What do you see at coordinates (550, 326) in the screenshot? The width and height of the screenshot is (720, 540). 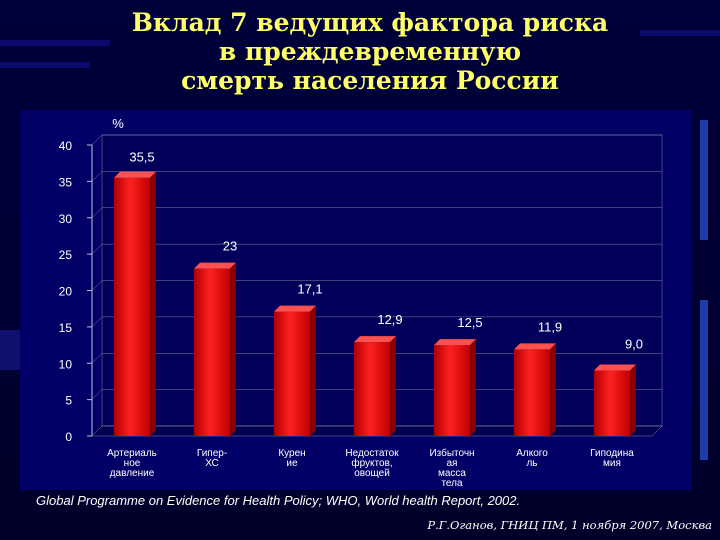 I see `data-label: 11,9` at bounding box center [550, 326].